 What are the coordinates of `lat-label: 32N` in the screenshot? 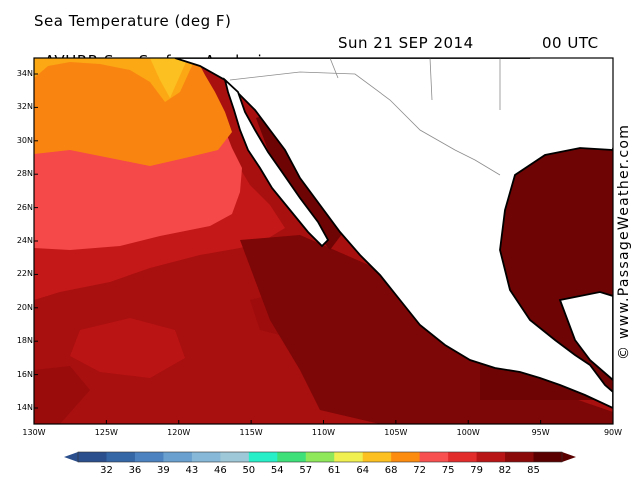 It's located at (24, 107).